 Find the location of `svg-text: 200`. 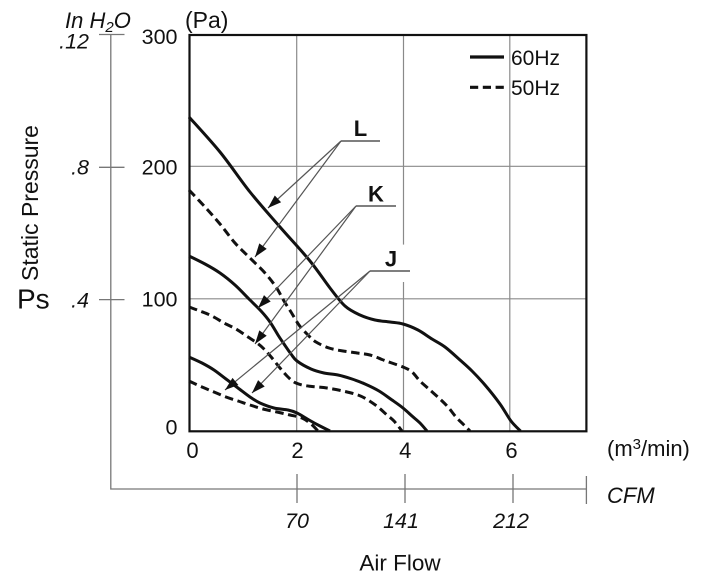

svg-text: 200 is located at coordinates (160, 167).